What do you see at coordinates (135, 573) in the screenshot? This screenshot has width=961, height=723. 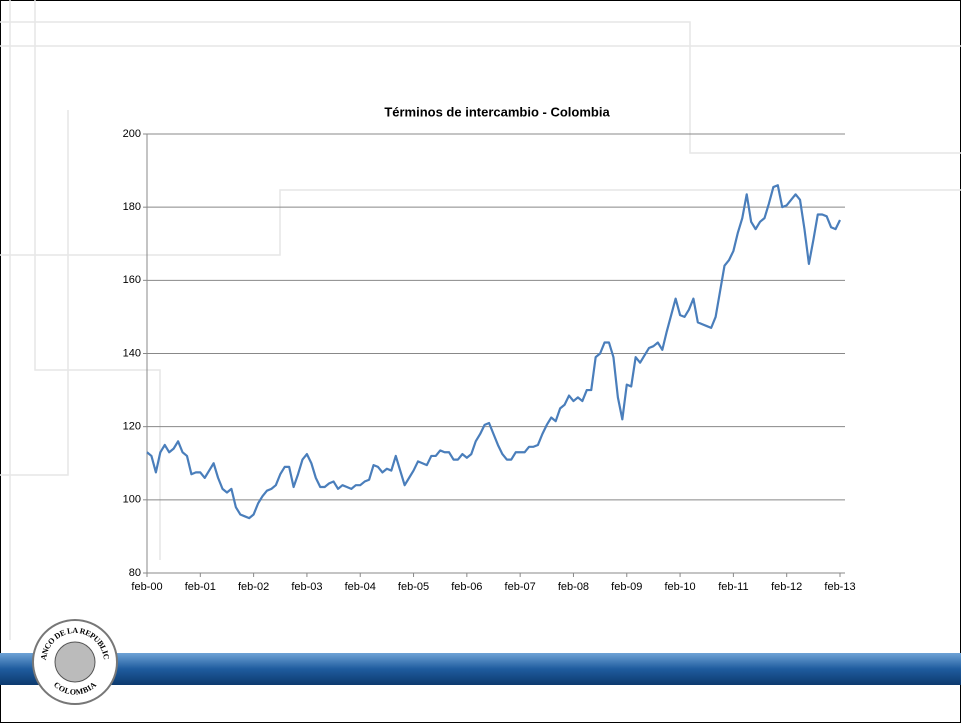 I see `y-tick-label: 80` at bounding box center [135, 573].